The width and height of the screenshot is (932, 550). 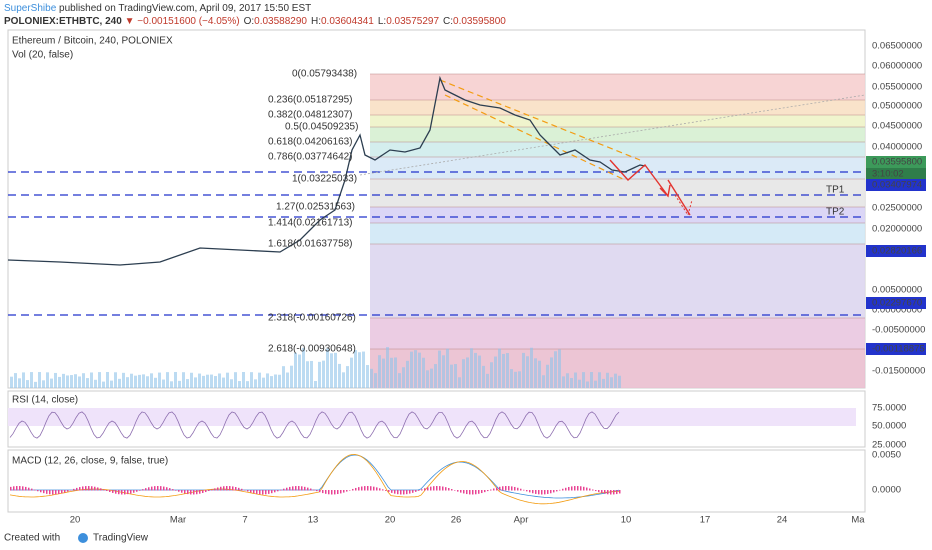 I want to click on fib-label: 2.618(-0.00930648), so click(x=312, y=349).